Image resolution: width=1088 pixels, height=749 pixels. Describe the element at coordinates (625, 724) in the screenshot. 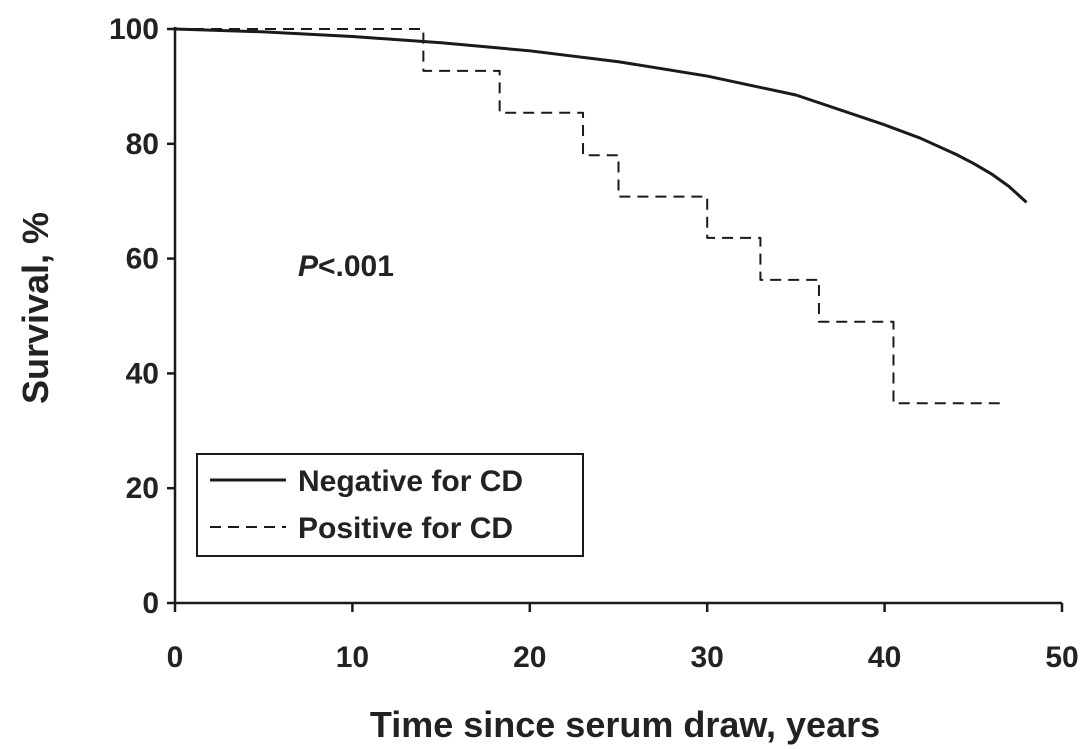

I see `x-axis-title: Time since serum draw, years` at that location.